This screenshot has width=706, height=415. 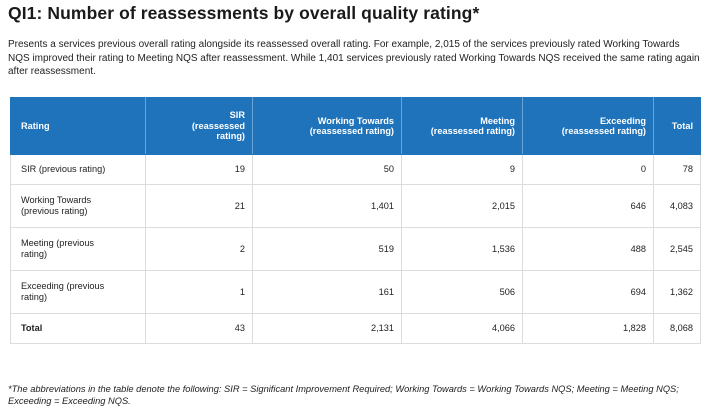 I want to click on cell-total: 1,362, so click(x=677, y=292).